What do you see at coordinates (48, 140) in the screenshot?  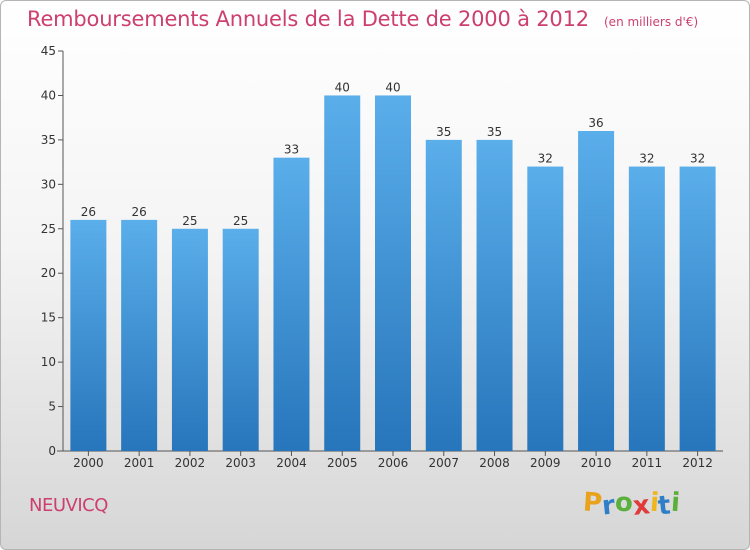 I see `y-tick-label: 35` at bounding box center [48, 140].